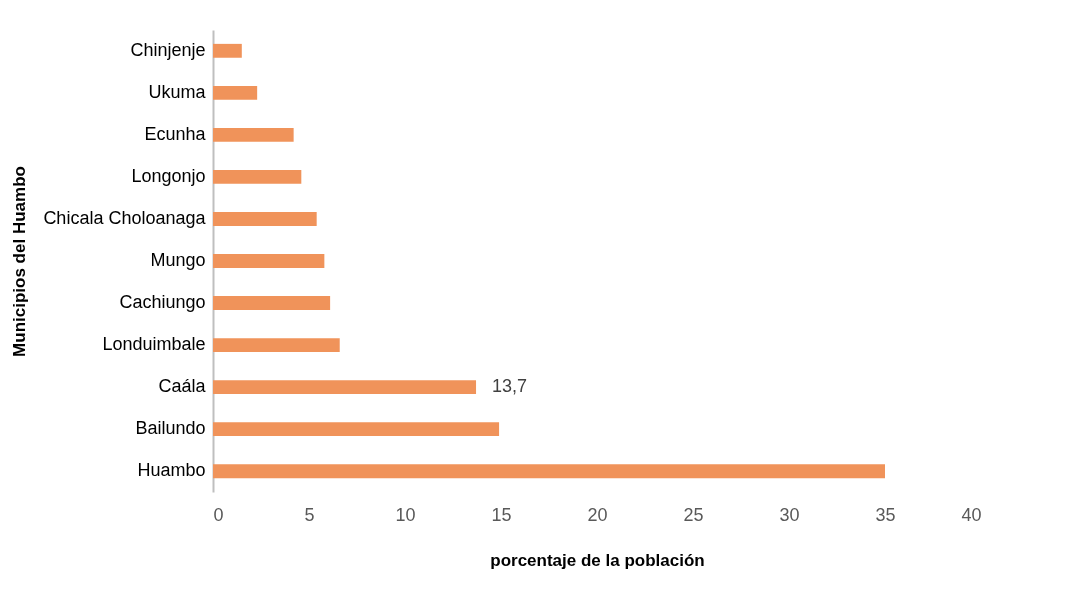  I want to click on x-tick-label: 5, so click(309, 514).